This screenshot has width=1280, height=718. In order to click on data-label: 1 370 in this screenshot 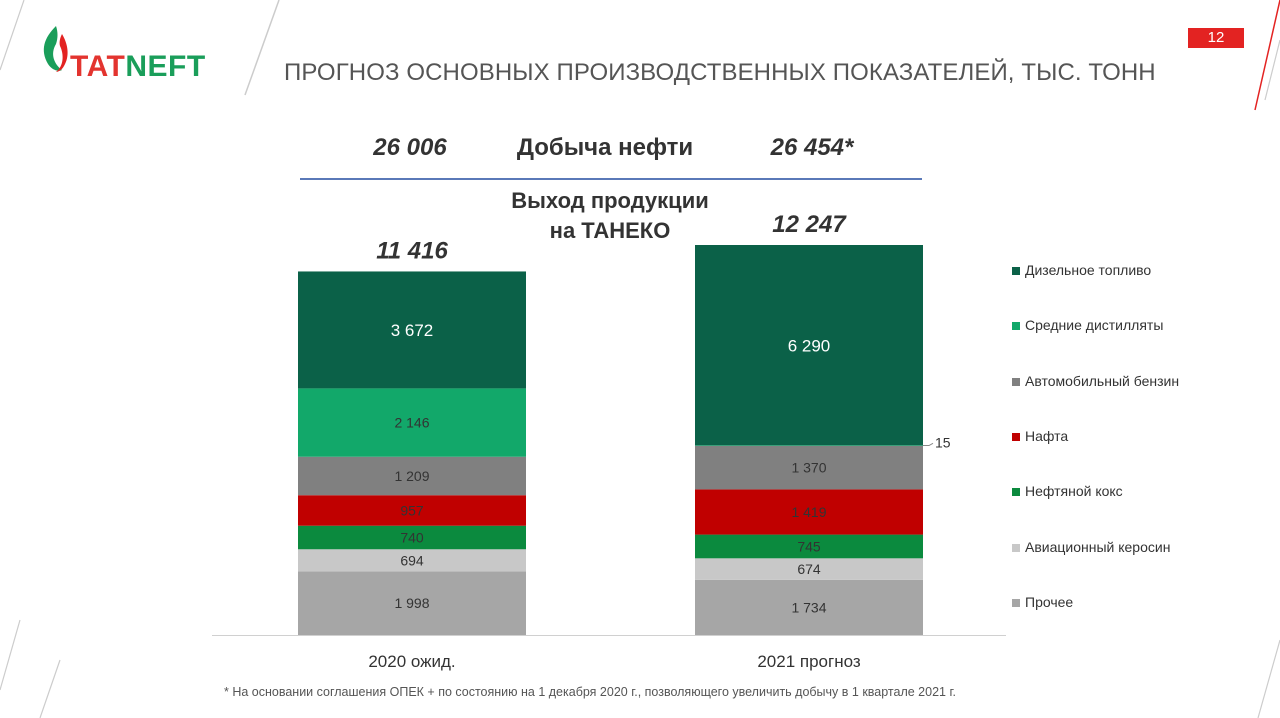, I will do `click(808, 468)`.